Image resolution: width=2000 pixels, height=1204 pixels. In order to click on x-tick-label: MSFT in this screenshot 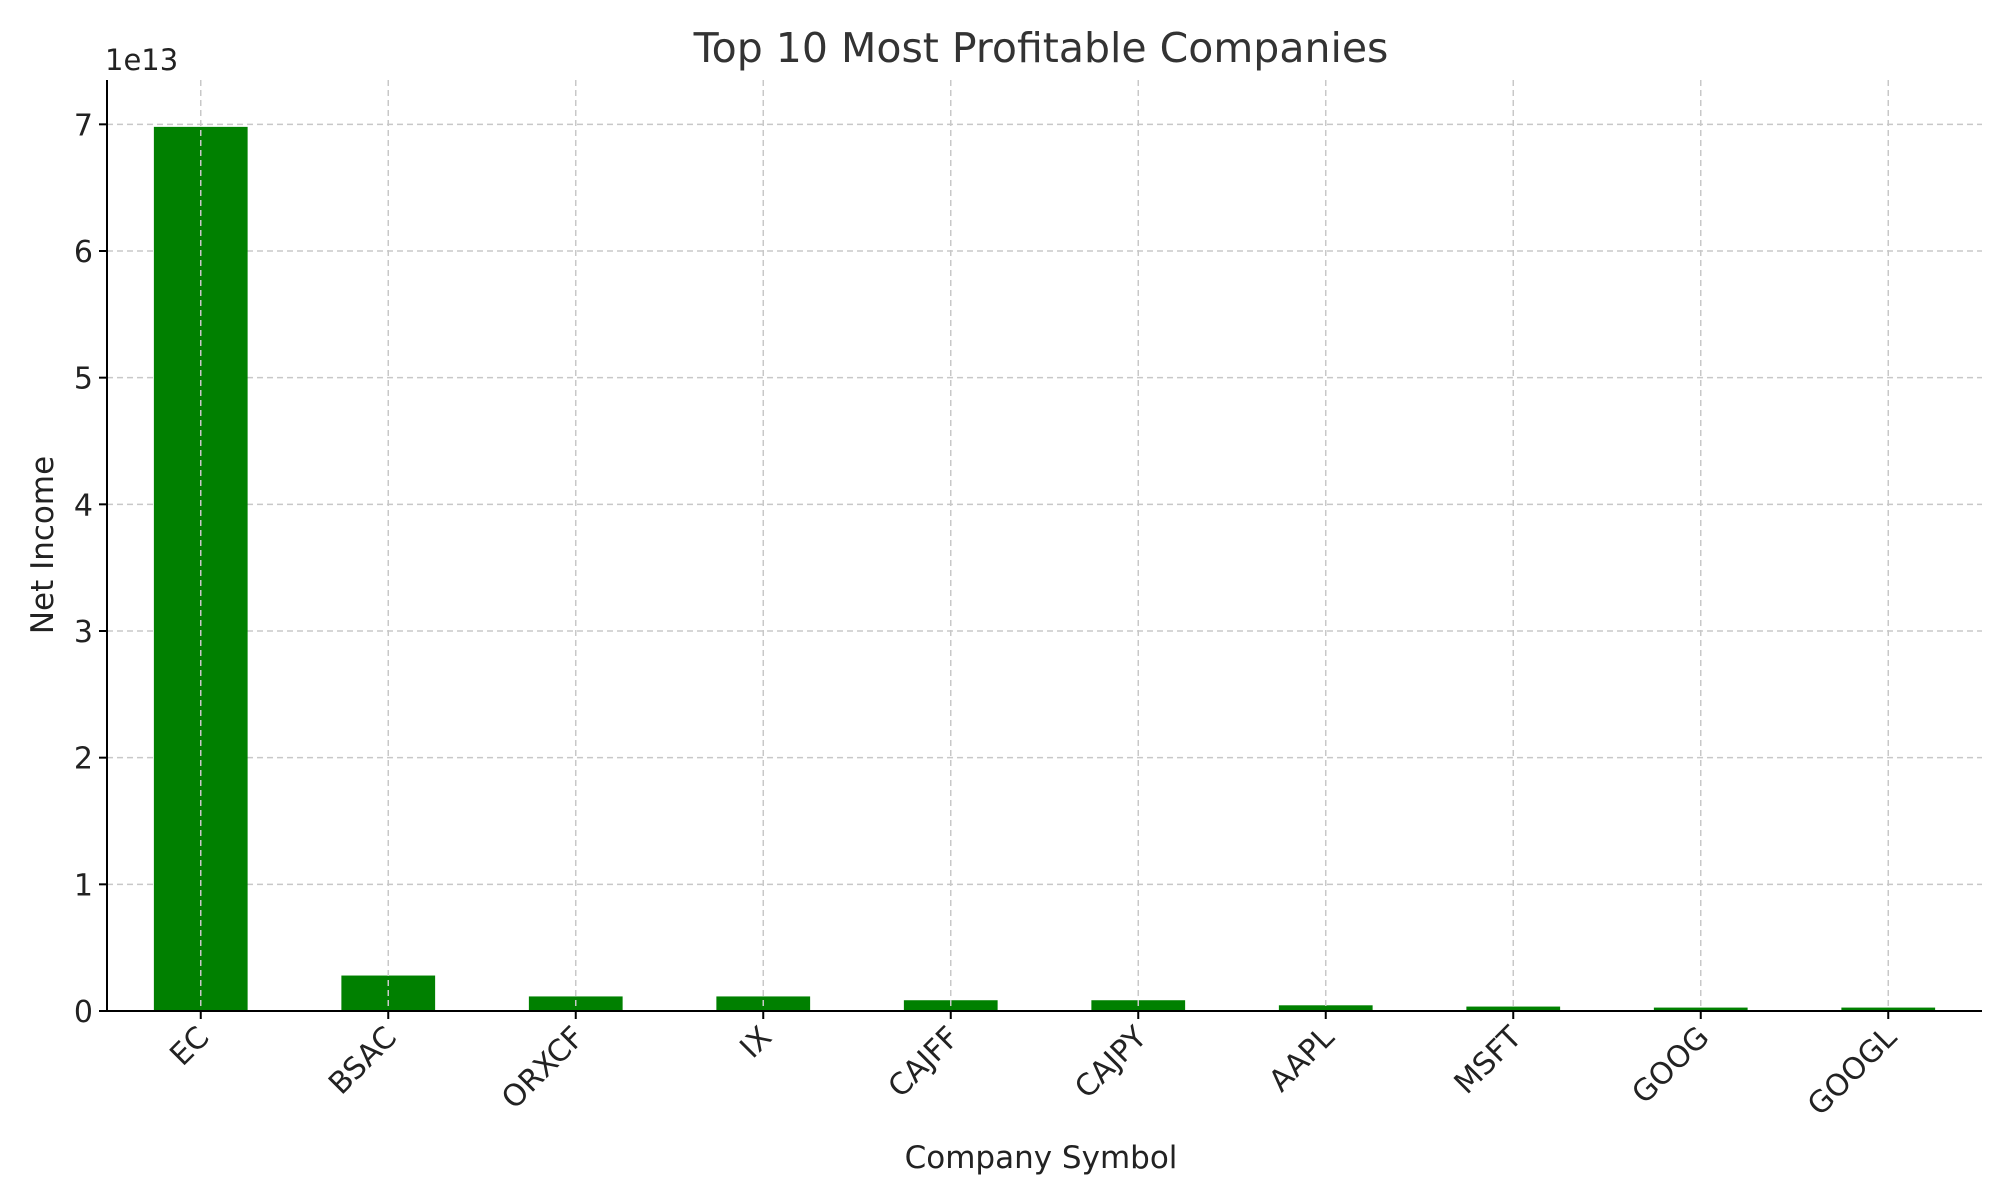, I will do `click(1489, 1060)`.